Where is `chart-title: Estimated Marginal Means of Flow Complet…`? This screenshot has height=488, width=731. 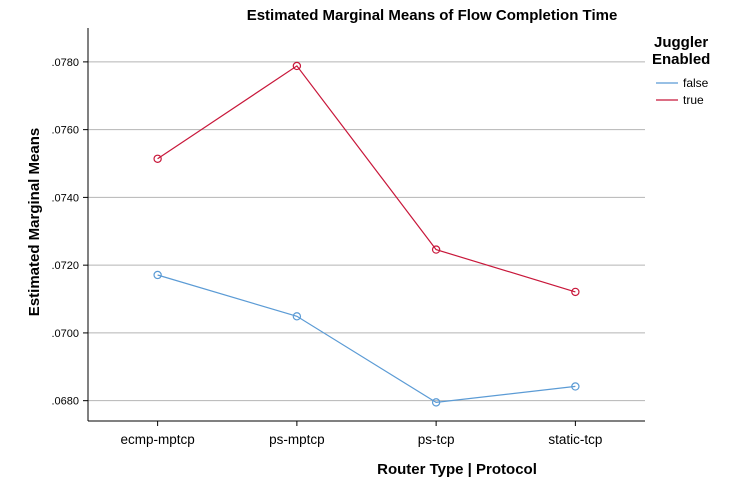
chart-title: Estimated Marginal Means of Flow Complet… is located at coordinates (432, 15).